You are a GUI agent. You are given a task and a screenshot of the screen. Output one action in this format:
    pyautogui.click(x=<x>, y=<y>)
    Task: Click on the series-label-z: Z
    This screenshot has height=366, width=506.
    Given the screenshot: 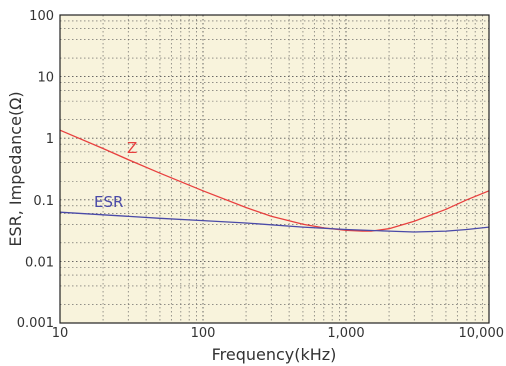 What is the action you would take?
    pyautogui.click(x=132, y=148)
    